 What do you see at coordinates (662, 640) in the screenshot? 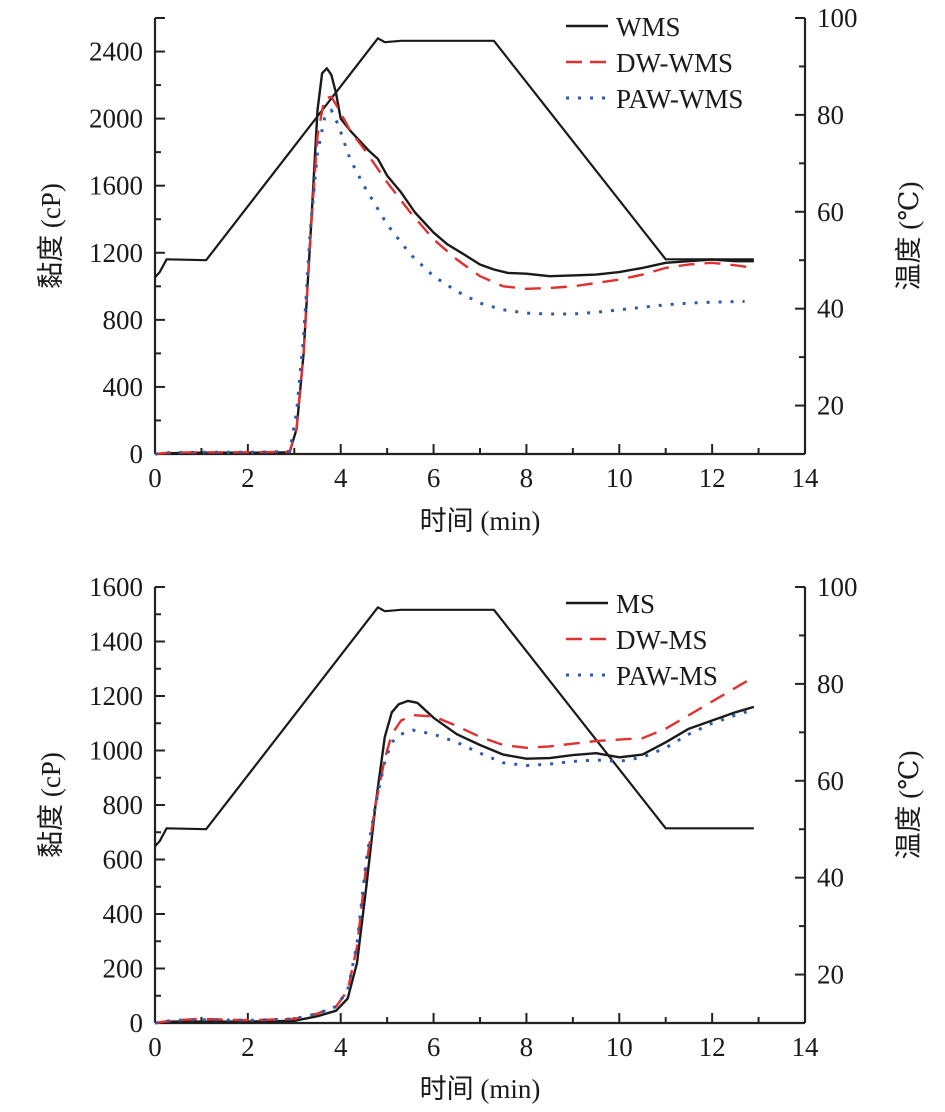
I see `legend-label: DW-MS` at bounding box center [662, 640].